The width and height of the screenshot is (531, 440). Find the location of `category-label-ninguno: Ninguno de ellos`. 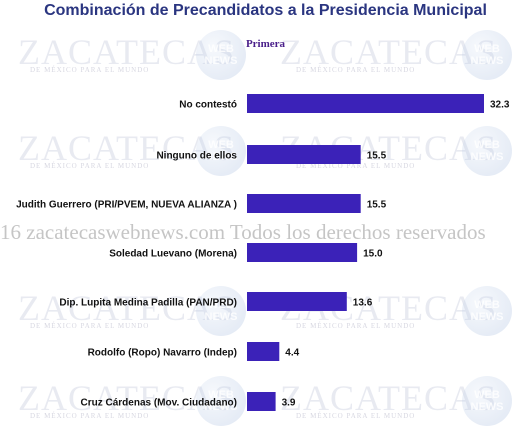

category-label-ninguno: Ninguno de ellos is located at coordinates (196, 156).